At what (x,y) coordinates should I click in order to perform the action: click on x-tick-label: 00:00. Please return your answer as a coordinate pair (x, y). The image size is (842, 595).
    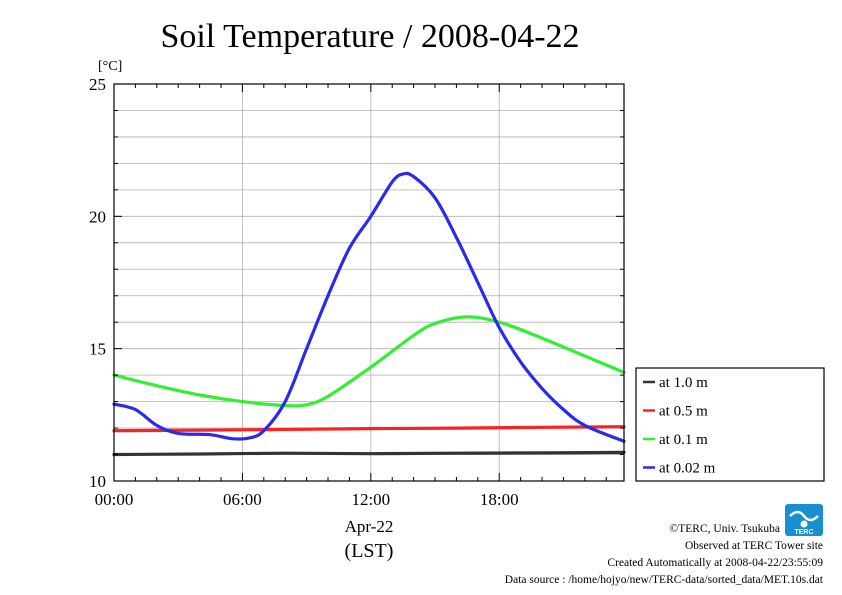
    Looking at the image, I should click on (114, 499).